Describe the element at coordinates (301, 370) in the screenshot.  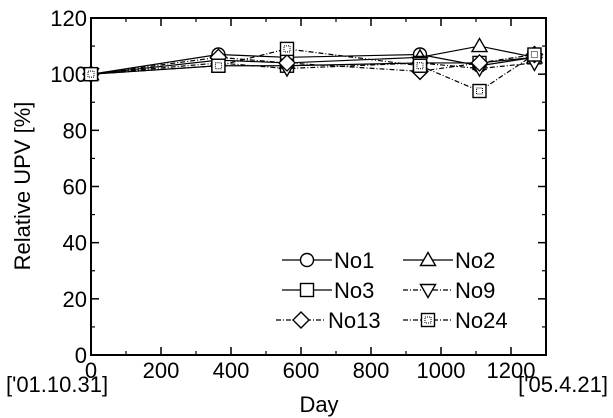
I see `x-tick-label: 600` at that location.